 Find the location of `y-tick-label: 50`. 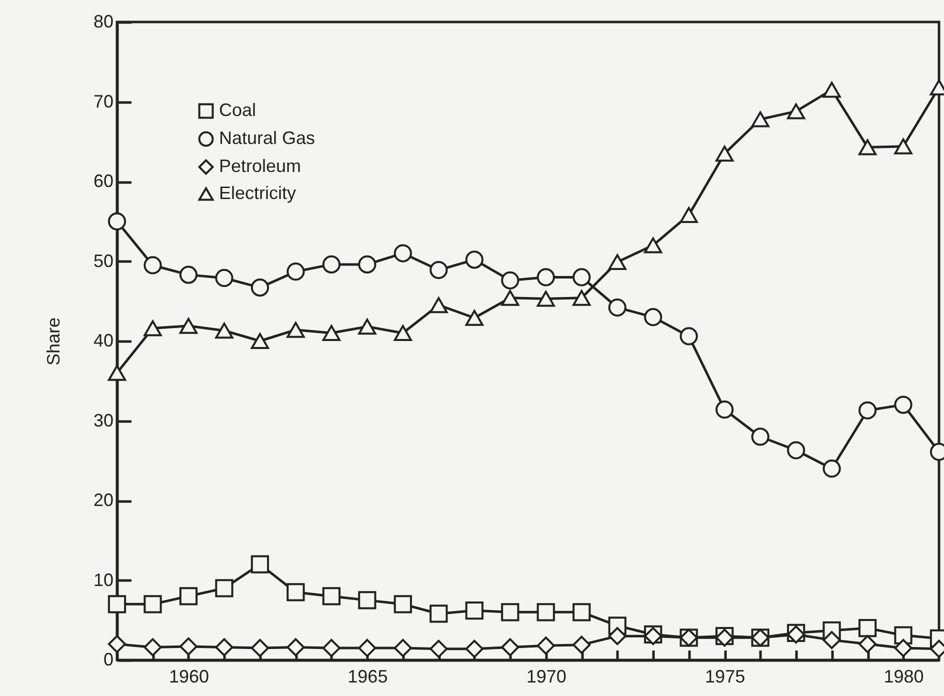

y-tick-label: 50 is located at coordinates (103, 260).